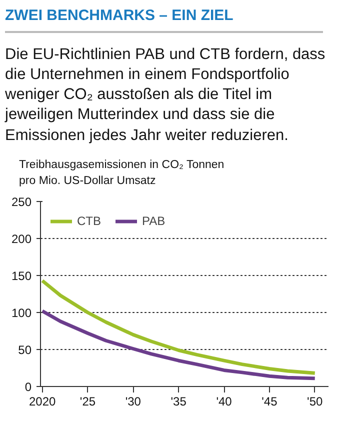  I want to click on y-tick-label: 50, so click(25, 350).